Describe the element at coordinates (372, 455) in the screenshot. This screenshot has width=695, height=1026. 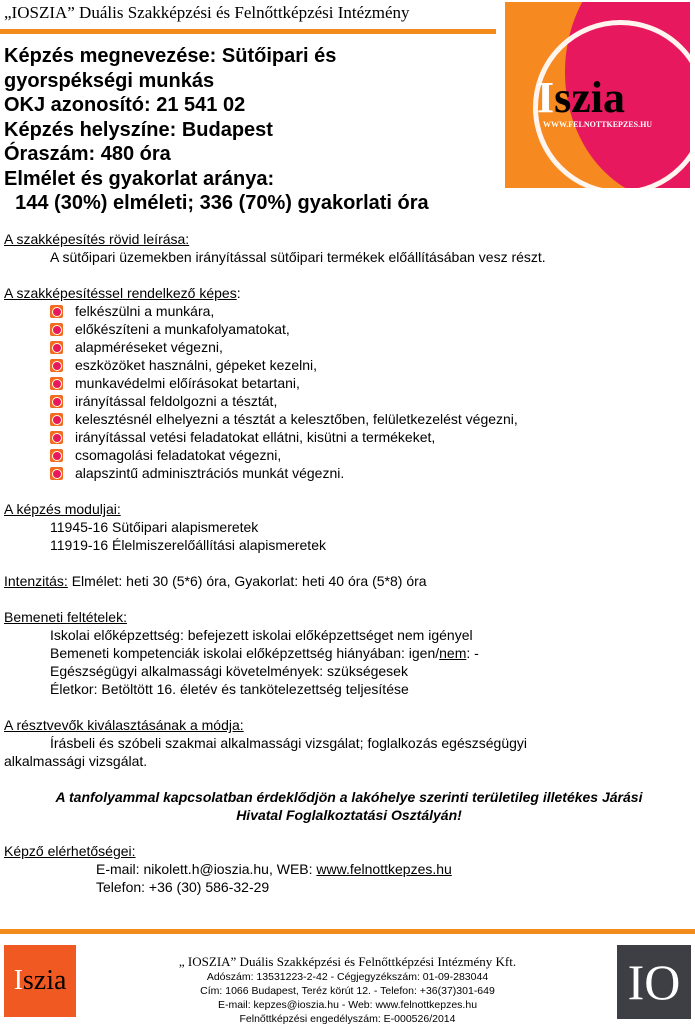
I see `list-item: csomagolási feladatokat végezni,` at that location.